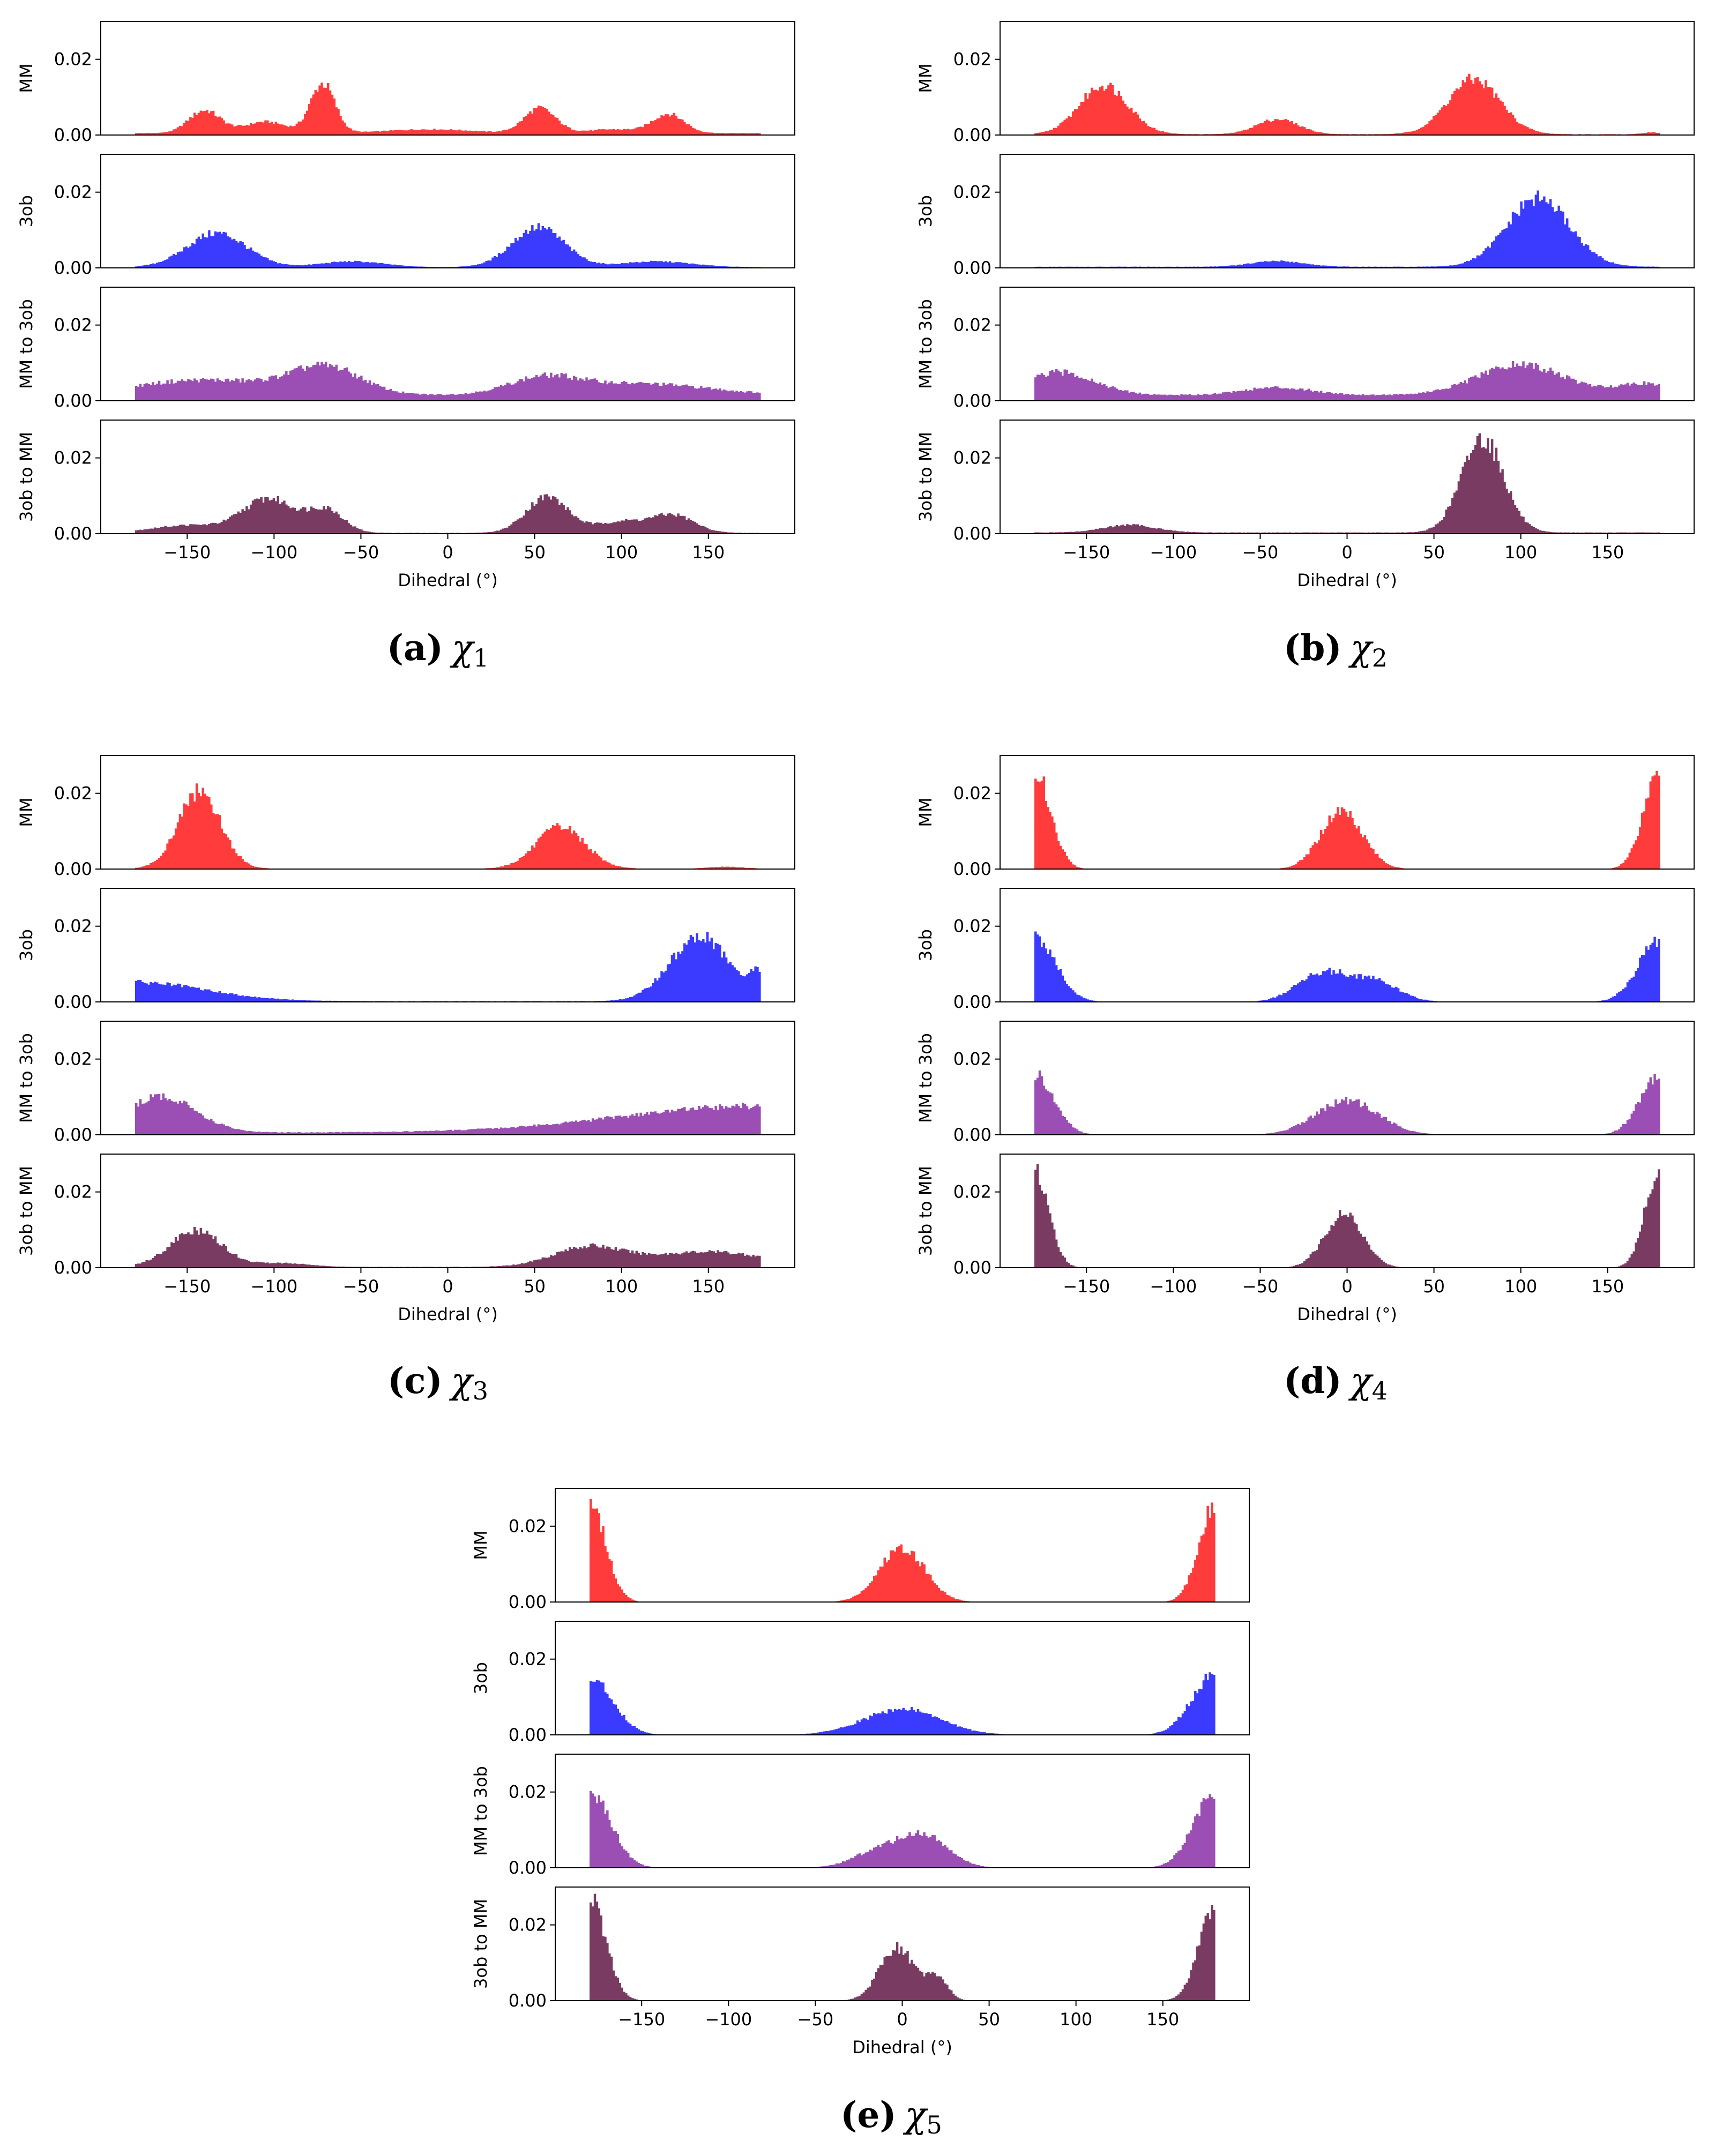  Describe the element at coordinates (934, 2124) in the screenshot. I see `caption-subscript: 5` at that location.